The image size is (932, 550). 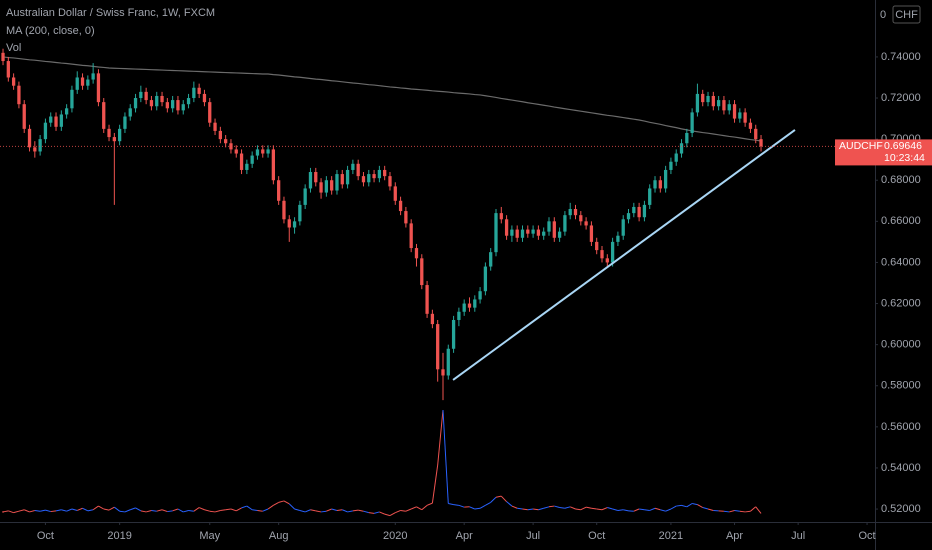 I want to click on currency-box, so click(x=906, y=14).